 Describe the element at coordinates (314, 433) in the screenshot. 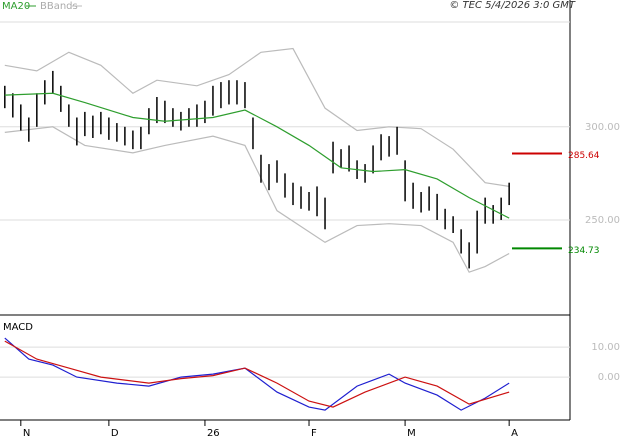

I see `x-tick-label: F` at that location.